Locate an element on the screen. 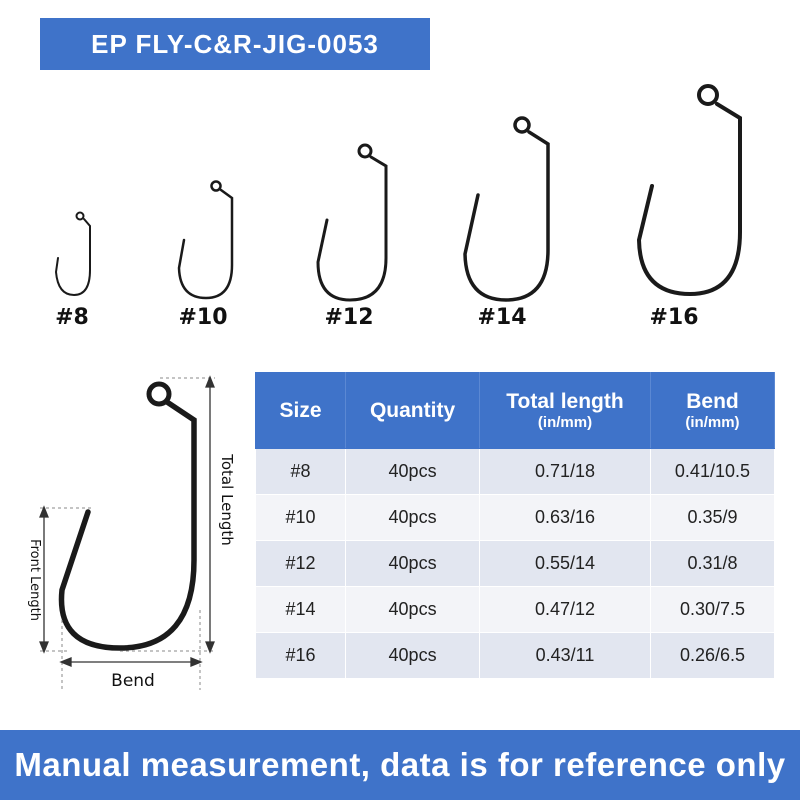 This screenshot has height=800, width=800. table-row: #8 40pcs 0.71/18 0.41/10.5 is located at coordinates (515, 471).